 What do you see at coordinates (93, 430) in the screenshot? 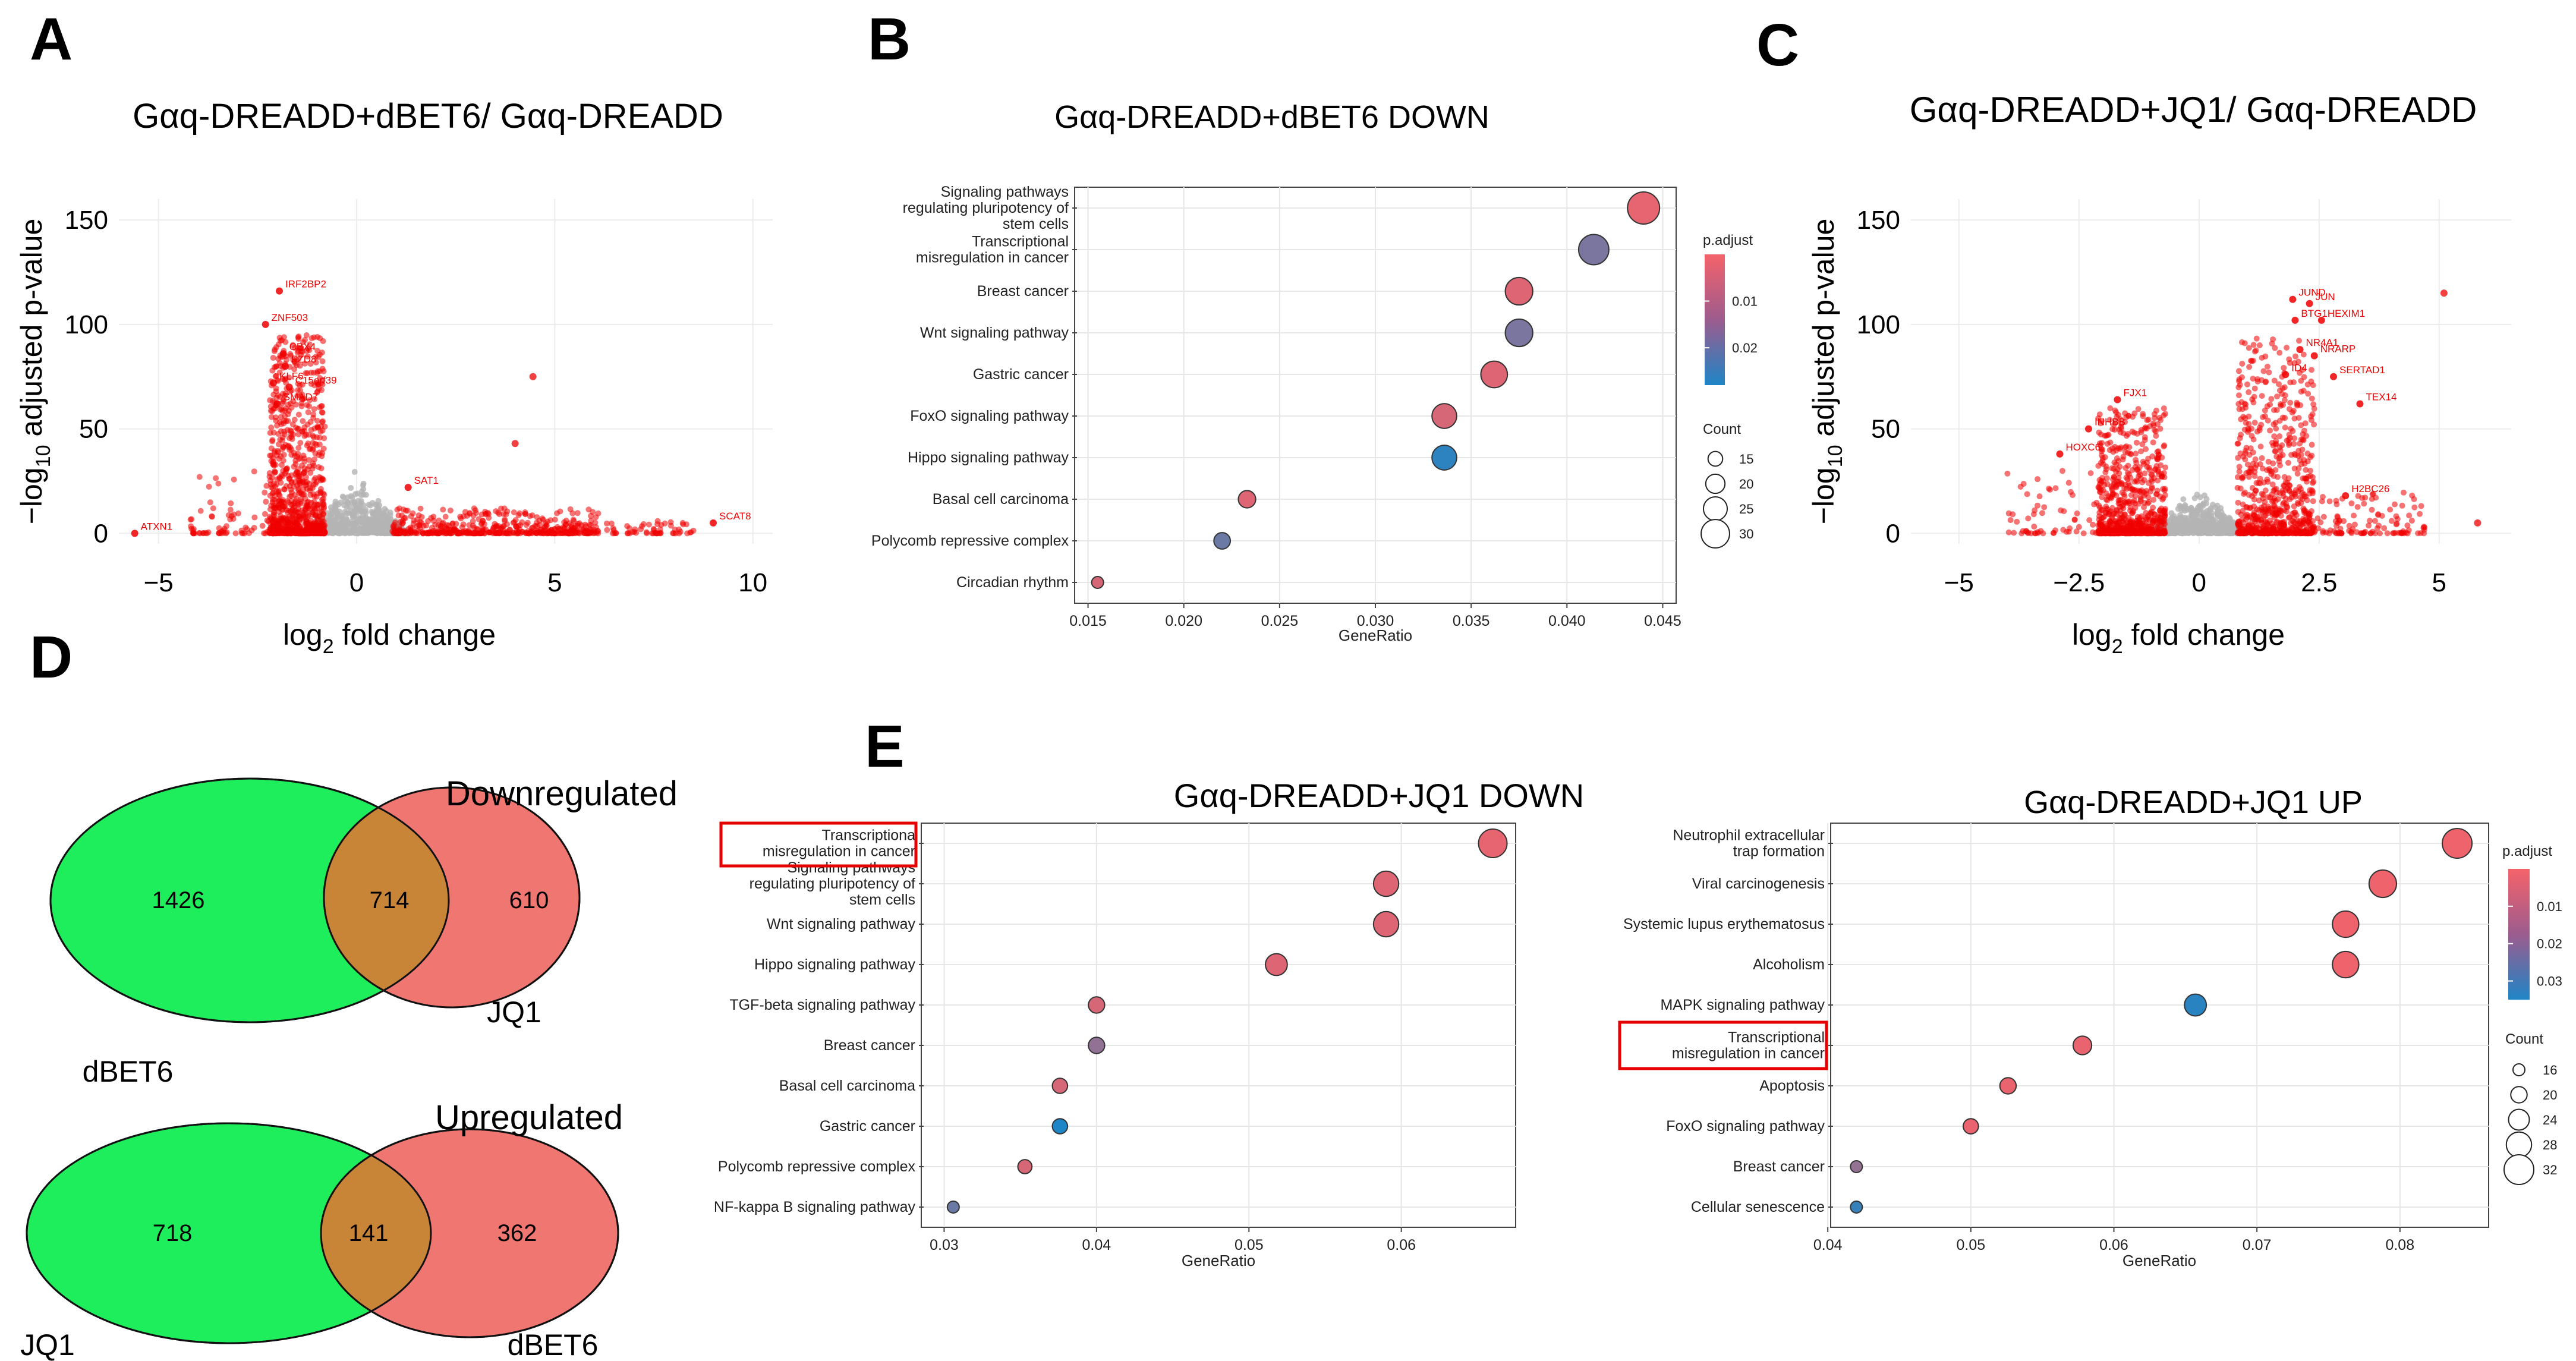
I see `y-tick-label: 50` at bounding box center [93, 430].